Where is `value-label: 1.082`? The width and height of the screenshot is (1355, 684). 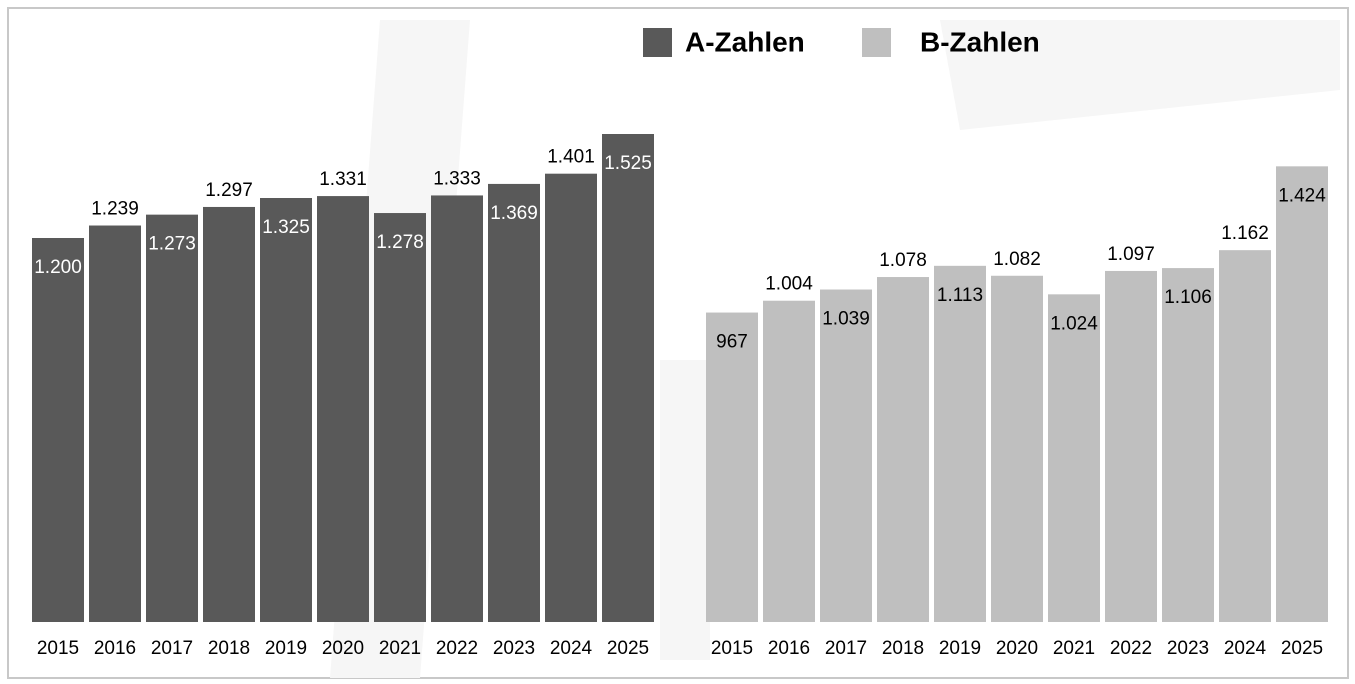 value-label: 1.082 is located at coordinates (1017, 259).